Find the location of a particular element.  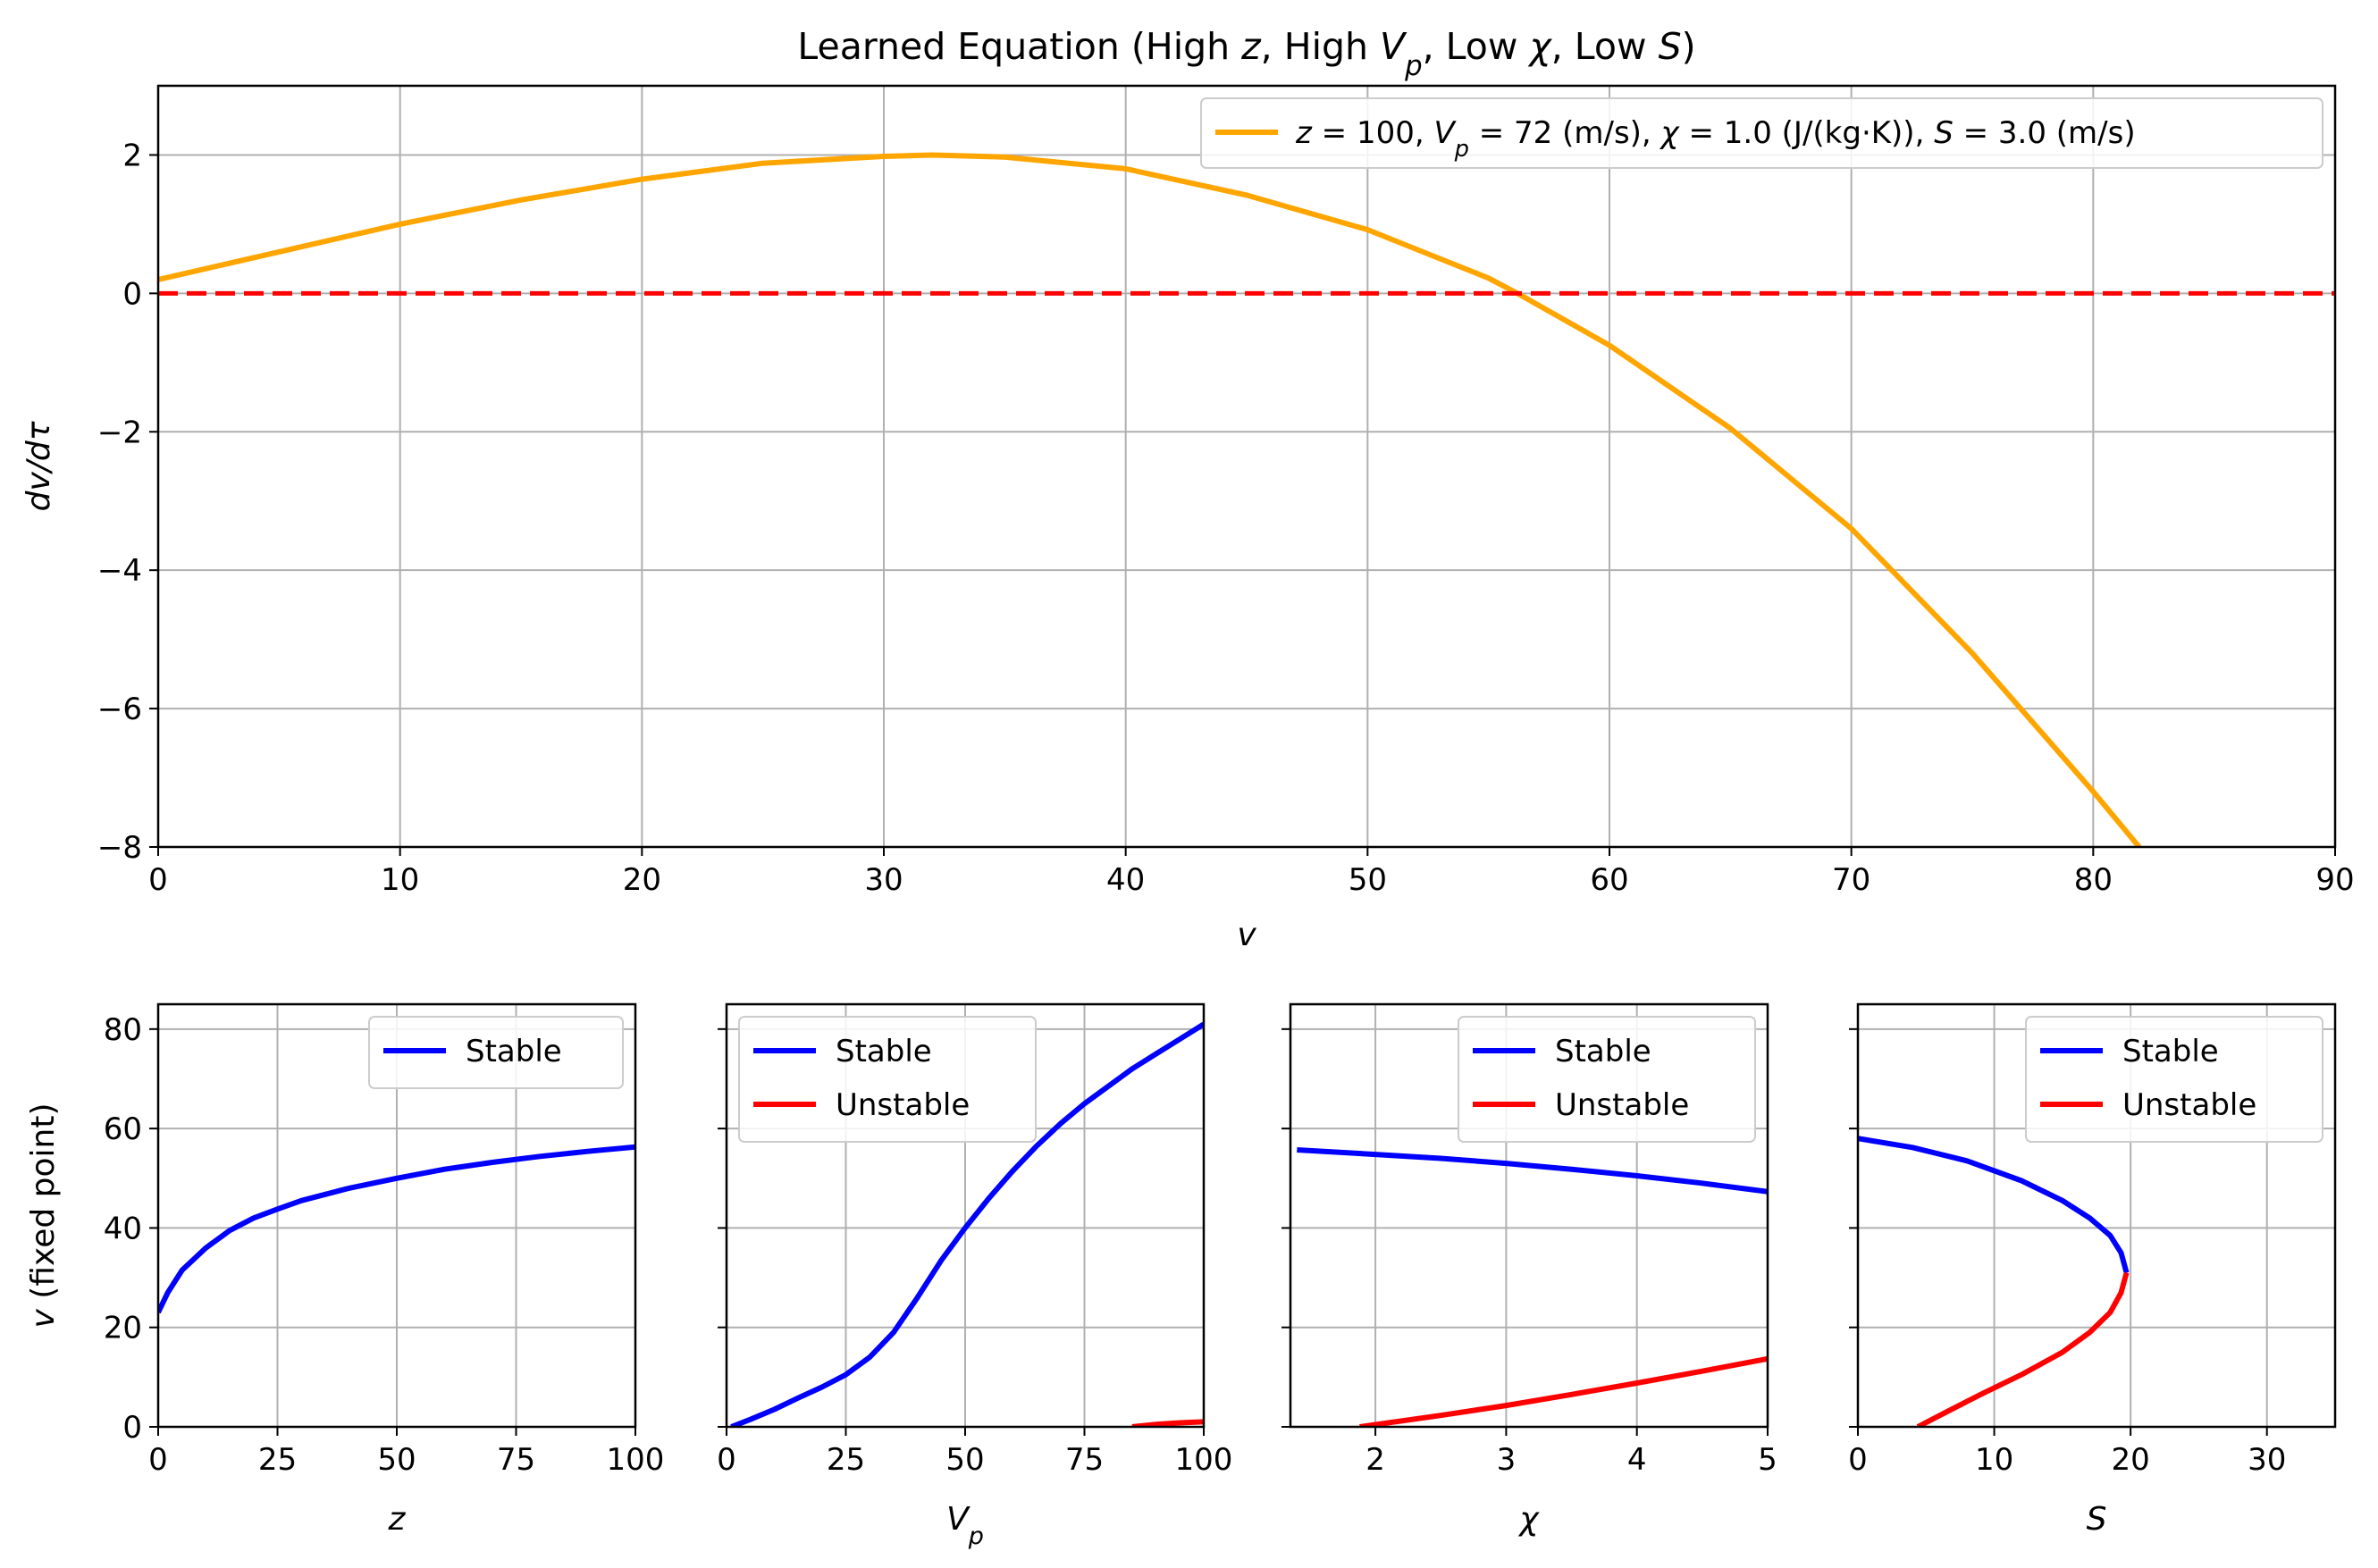

y-tick-label: 80 is located at coordinates (123, 1030).